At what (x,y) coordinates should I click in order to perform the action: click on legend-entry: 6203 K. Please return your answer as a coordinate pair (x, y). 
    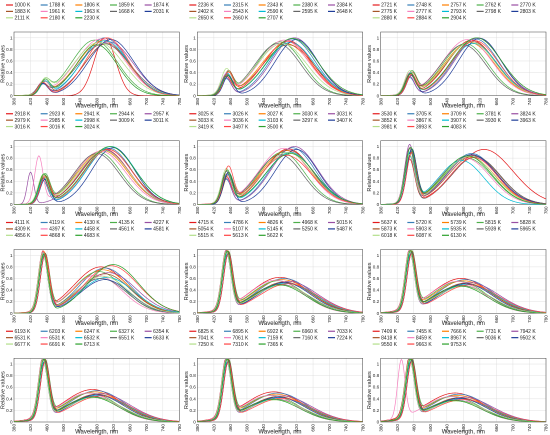
    Looking at the image, I should click on (57, 332).